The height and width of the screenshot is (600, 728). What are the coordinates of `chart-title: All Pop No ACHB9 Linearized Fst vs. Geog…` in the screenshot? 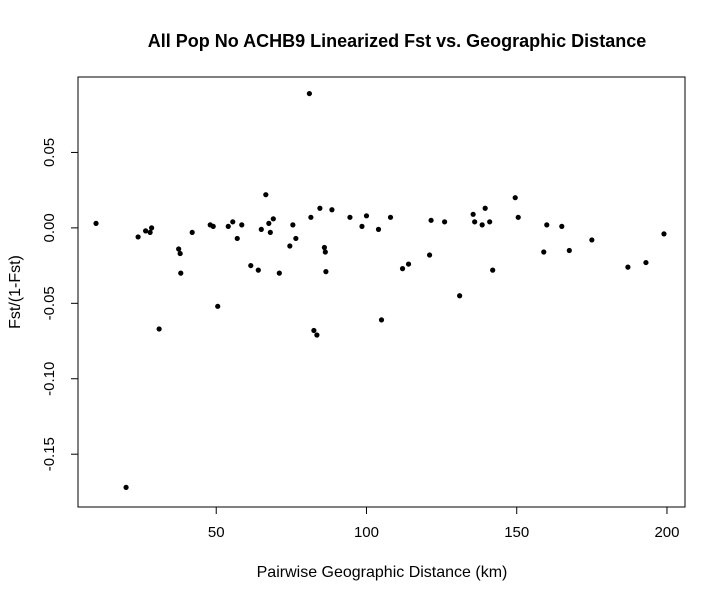 It's located at (397, 41).